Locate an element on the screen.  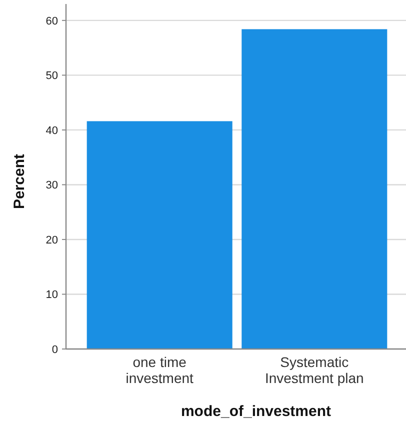
y-tick-label: 20 is located at coordinates (52, 240).